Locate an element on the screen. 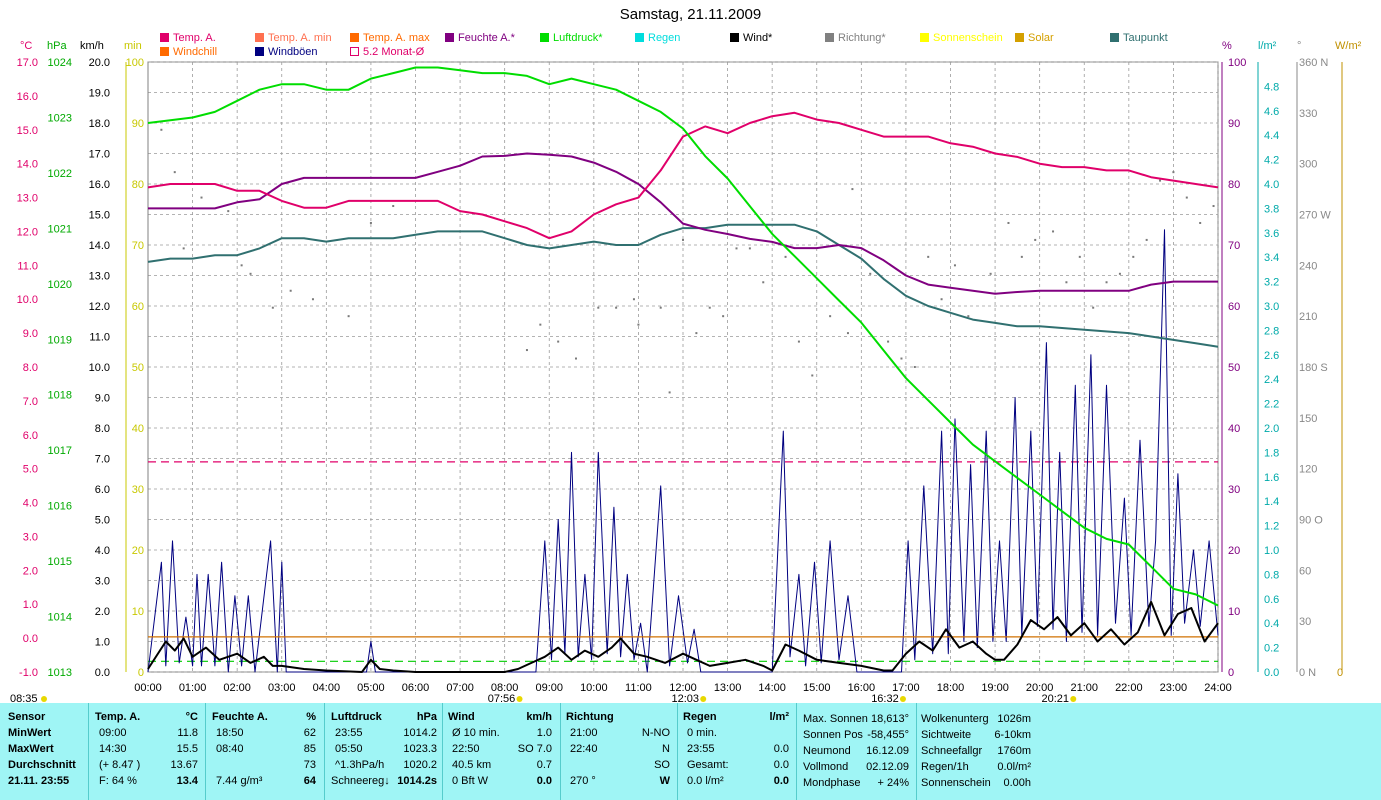 The width and height of the screenshot is (1381, 800). sun-icon is located at coordinates (44, 699).